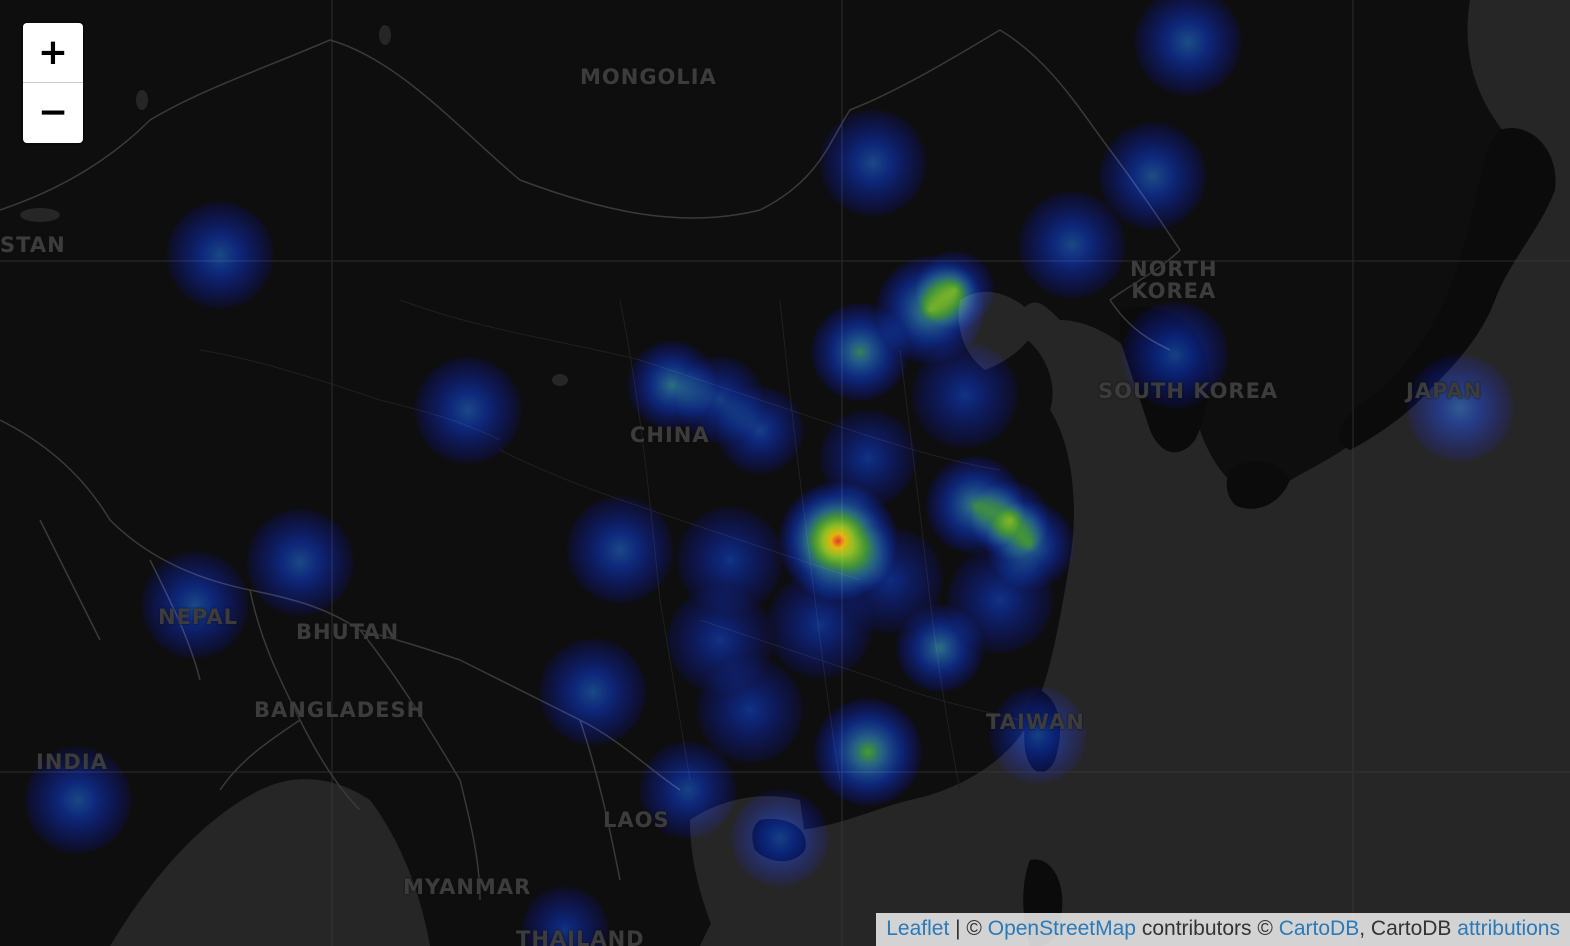 This screenshot has width=1570, height=946. What do you see at coordinates (467, 887) in the screenshot?
I see `label-myanmar: MYANMAR` at bounding box center [467, 887].